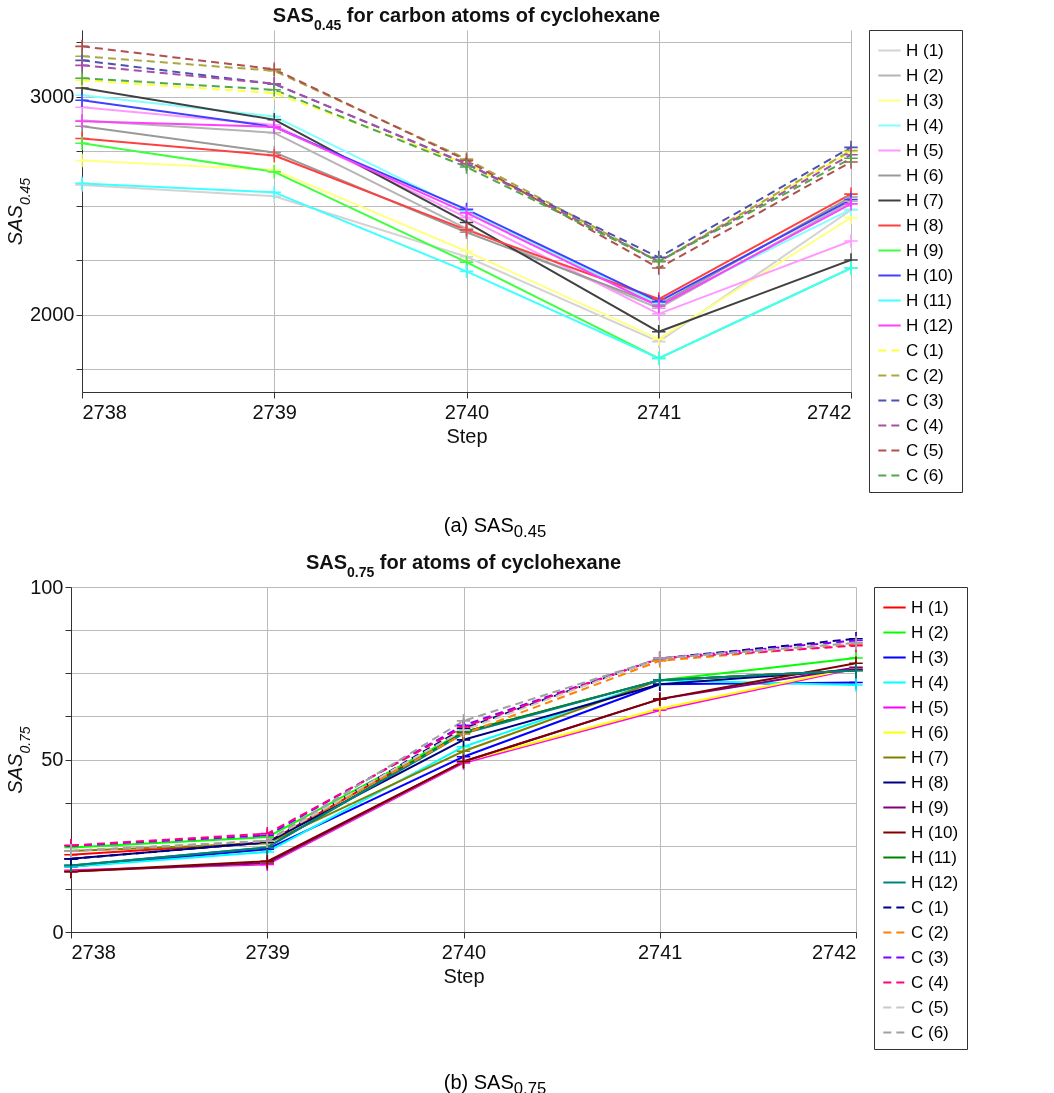  What do you see at coordinates (47, 586) in the screenshot?
I see `y-tick-label: 100` at bounding box center [47, 586].